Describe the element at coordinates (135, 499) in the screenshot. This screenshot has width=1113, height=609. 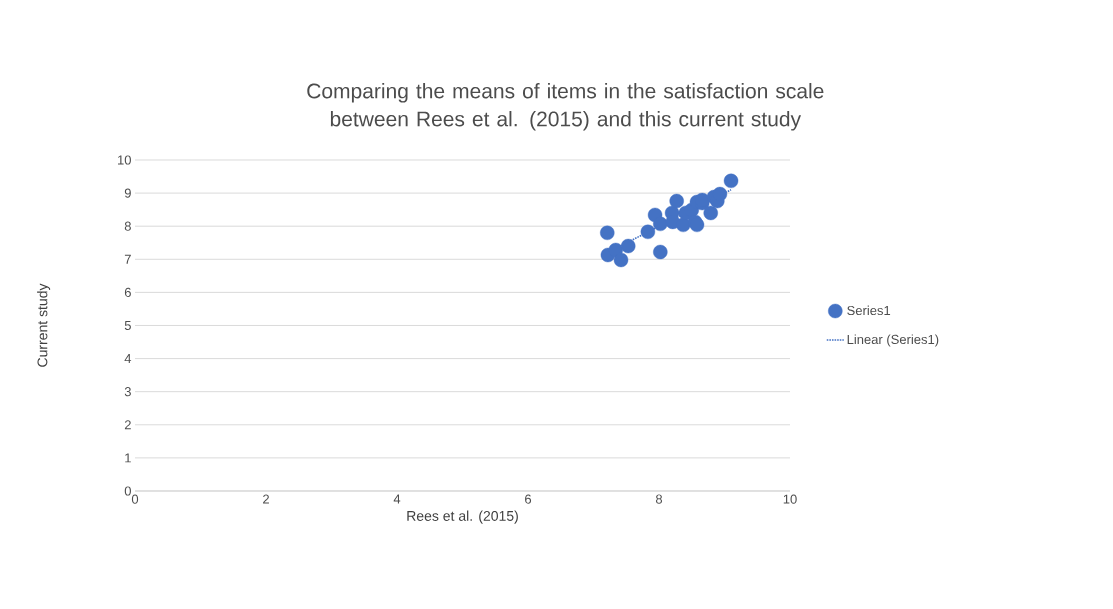
I see `x-tick-label: 0` at that location.